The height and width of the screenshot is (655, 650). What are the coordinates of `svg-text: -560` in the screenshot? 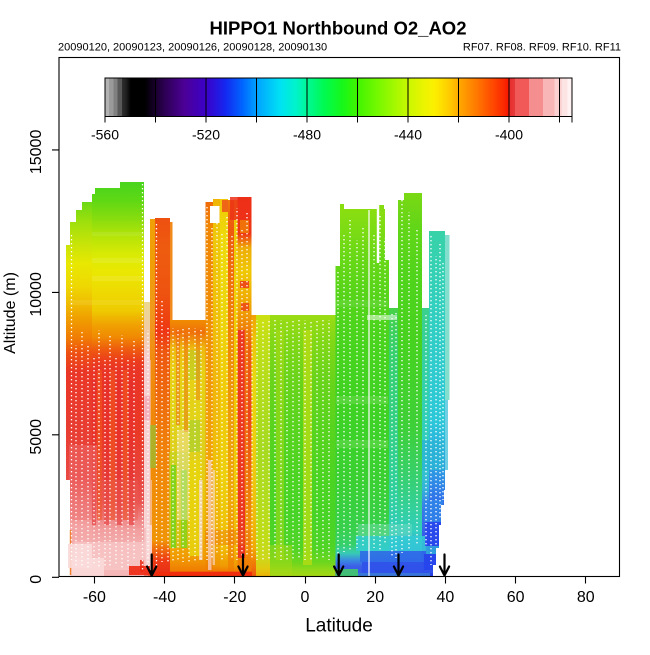 It's located at (105, 135).